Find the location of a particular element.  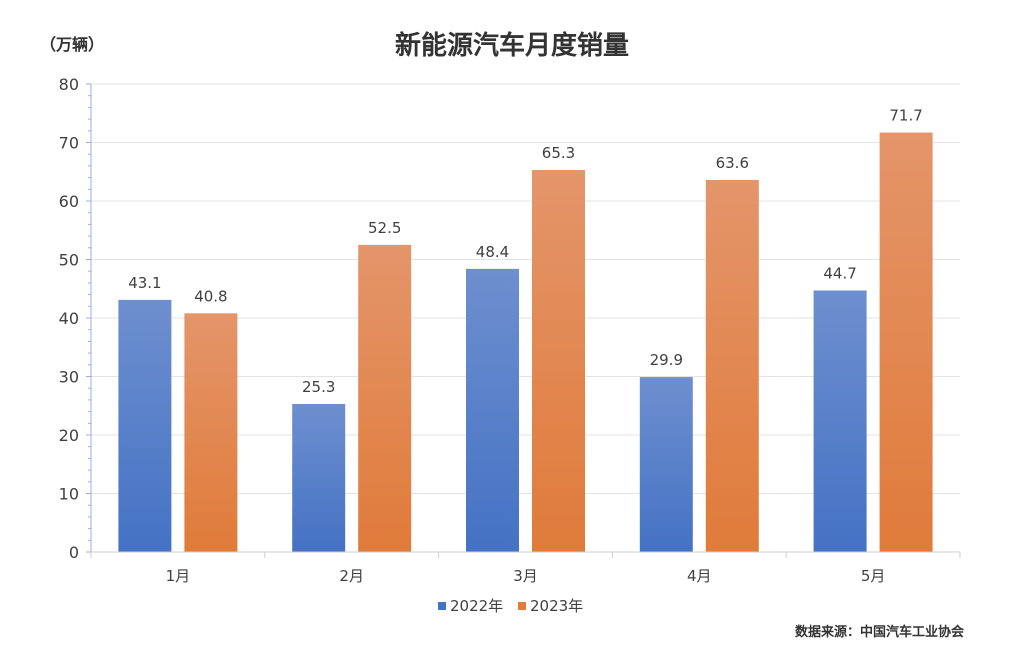

x-tick-label: 4月 is located at coordinates (699, 576).